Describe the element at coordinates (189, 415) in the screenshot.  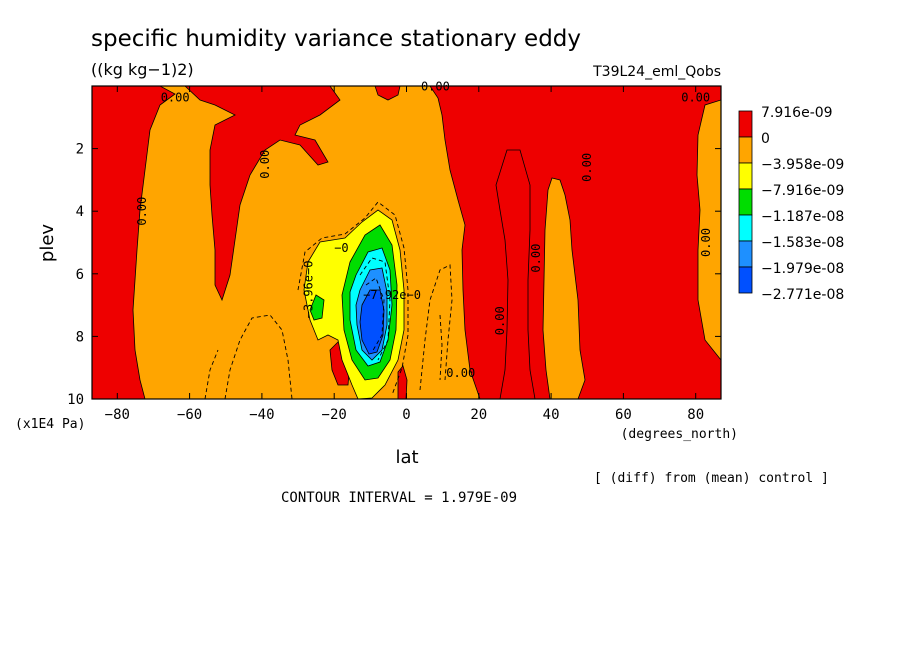
I see `x-tick-label: −60` at that location.